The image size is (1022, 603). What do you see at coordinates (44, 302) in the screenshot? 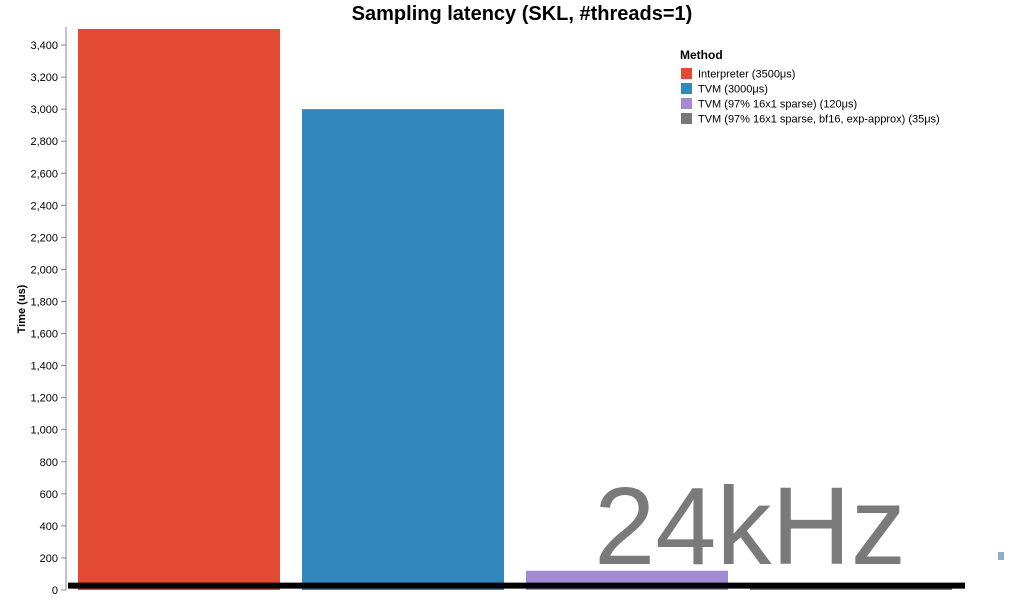
I see `y-tick-label: 1,800` at bounding box center [44, 302].